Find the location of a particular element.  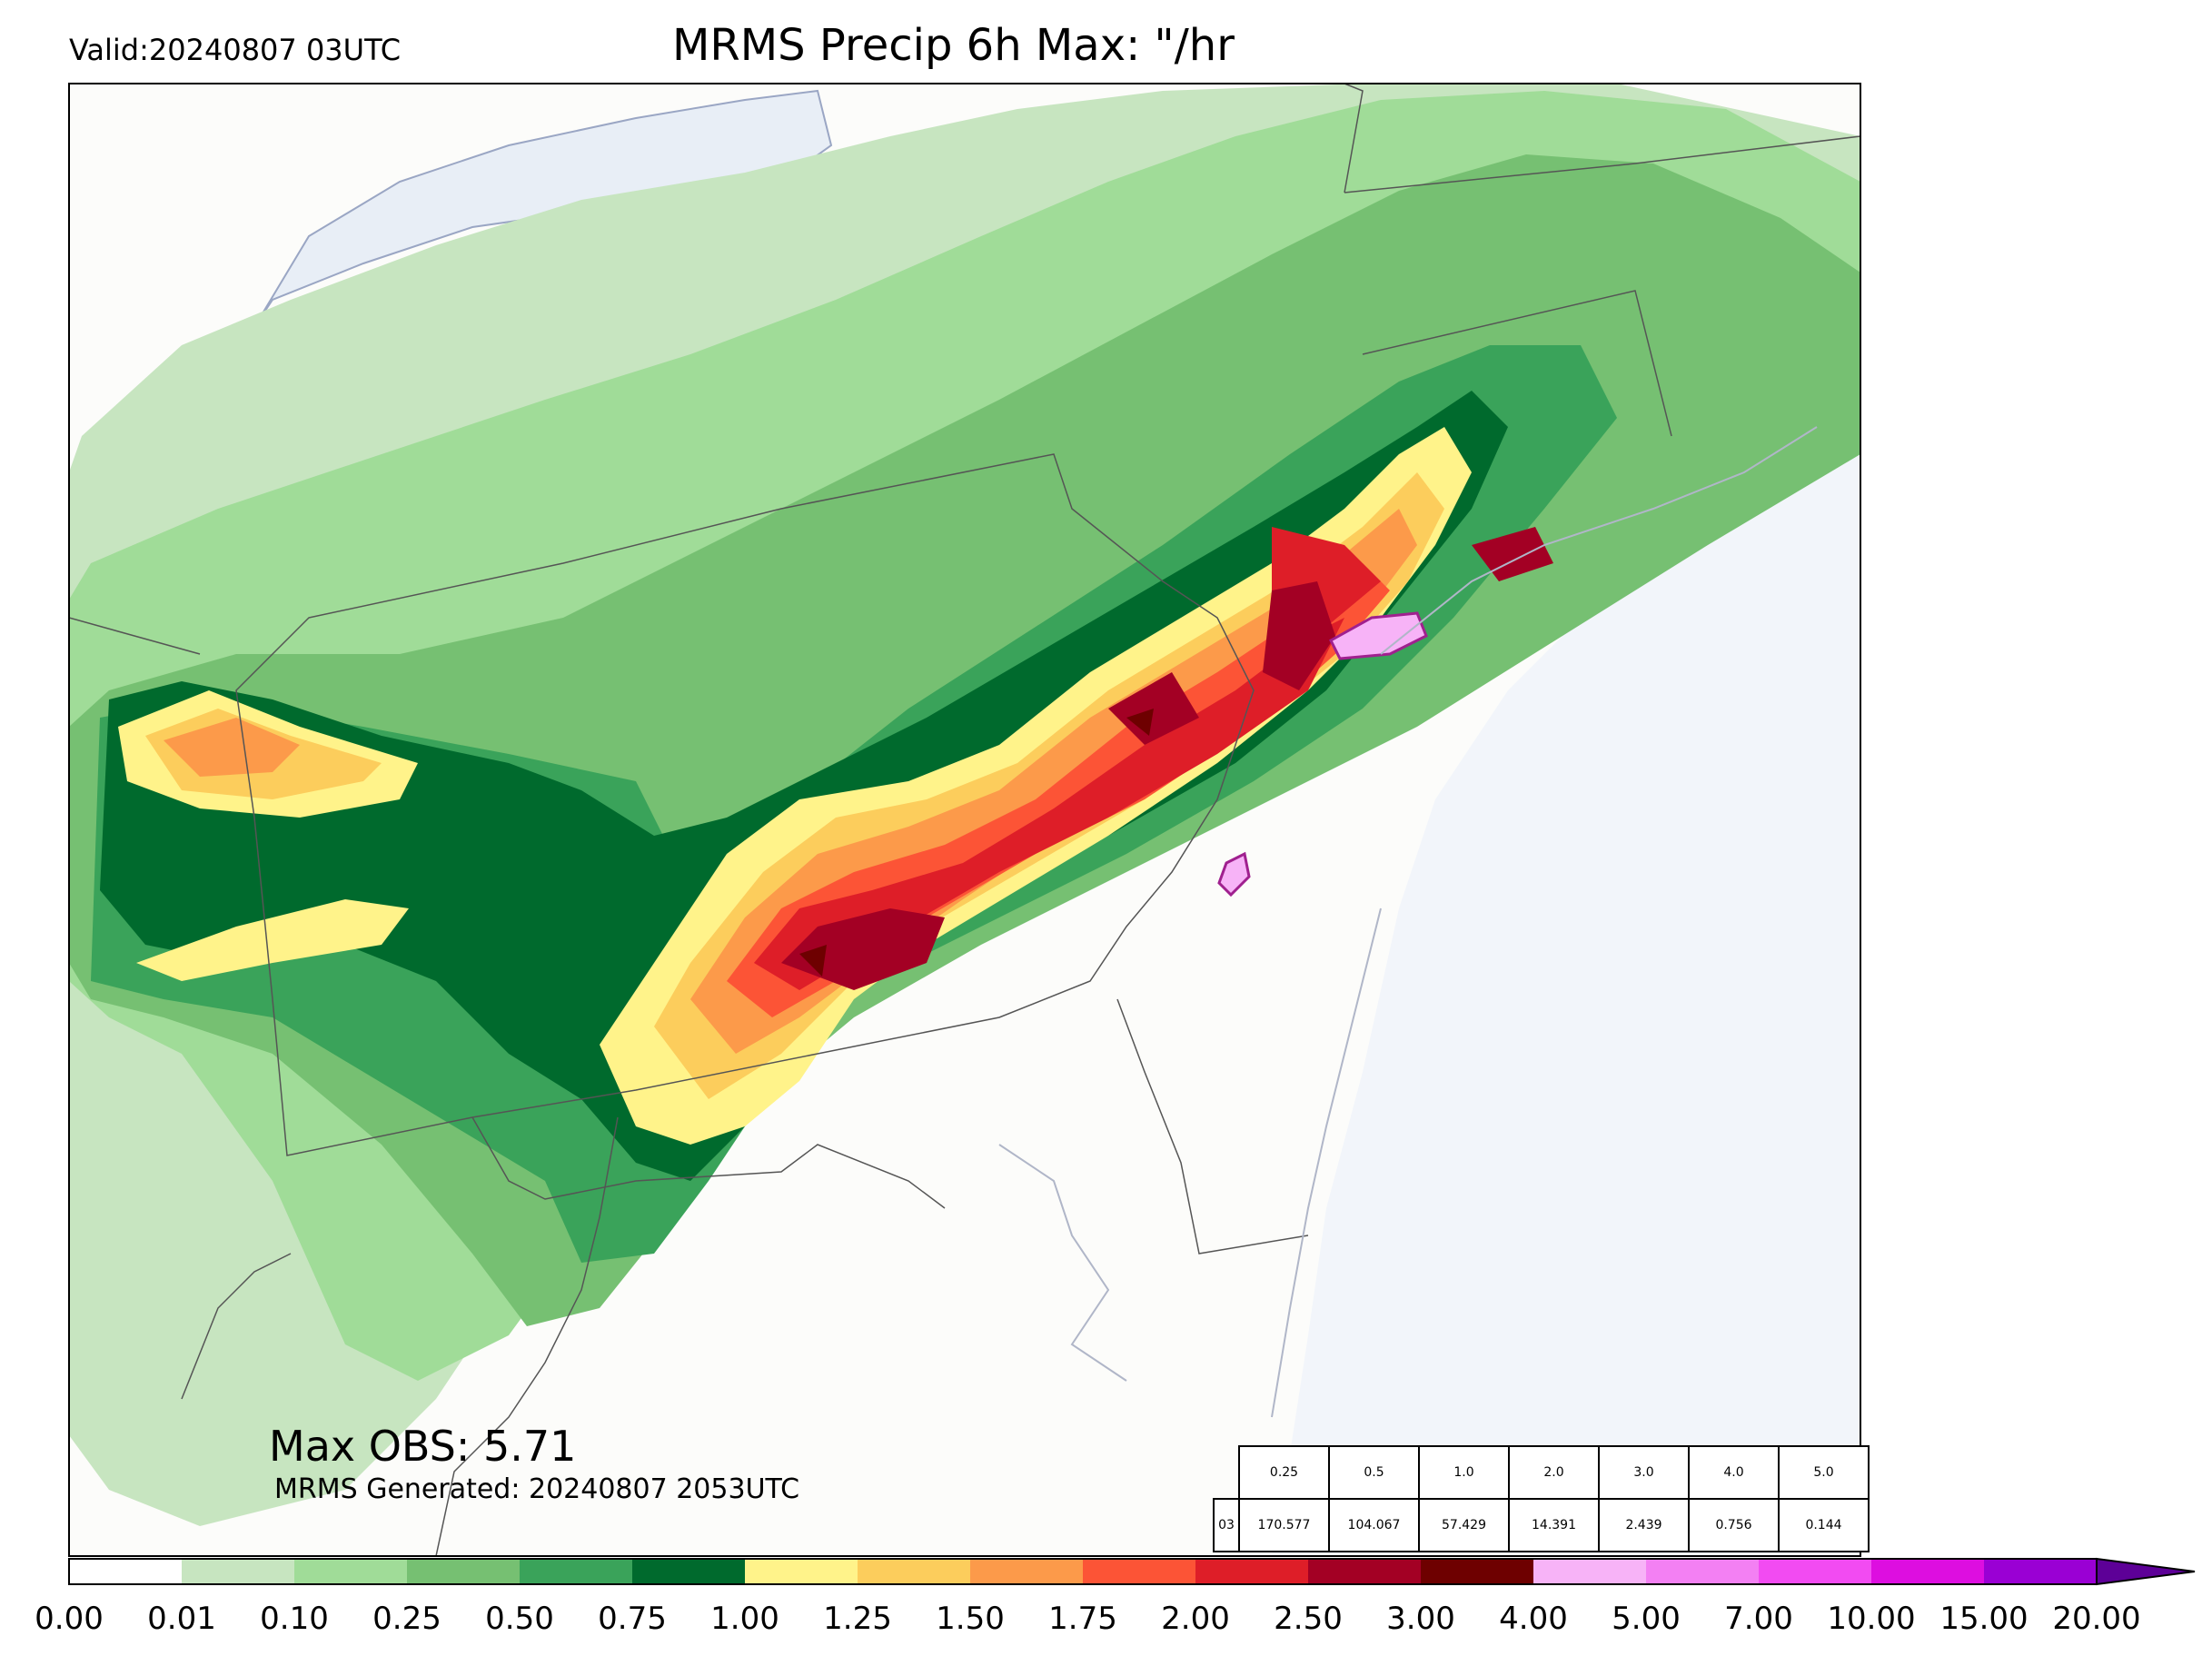

colorbar-outline is located at coordinates (1083, 1571).